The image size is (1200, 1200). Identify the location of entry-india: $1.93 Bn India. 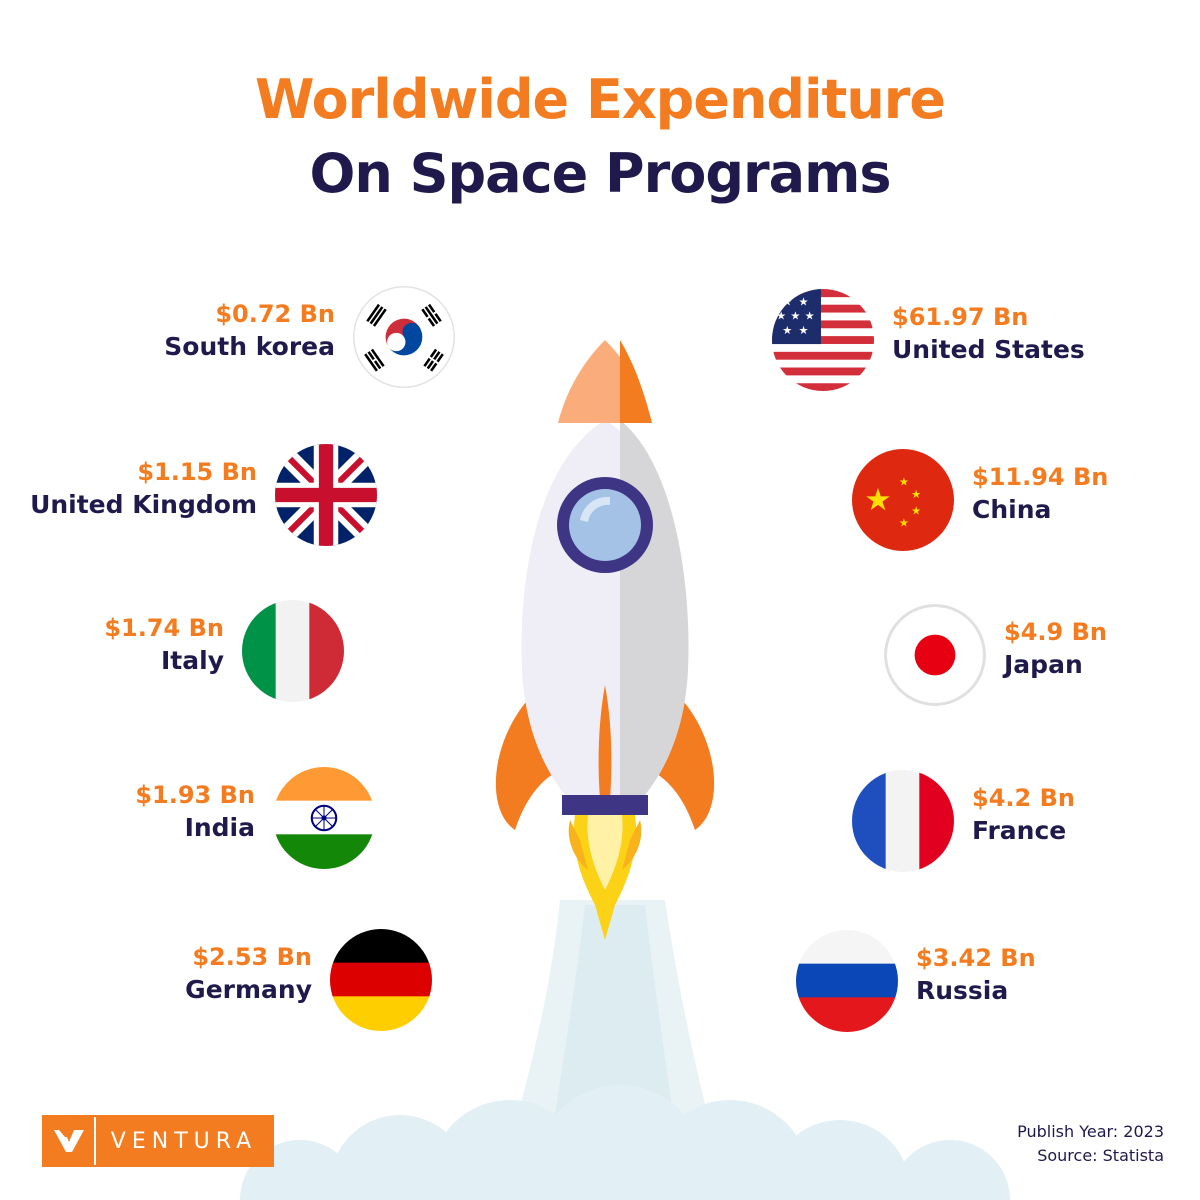
(202, 818).